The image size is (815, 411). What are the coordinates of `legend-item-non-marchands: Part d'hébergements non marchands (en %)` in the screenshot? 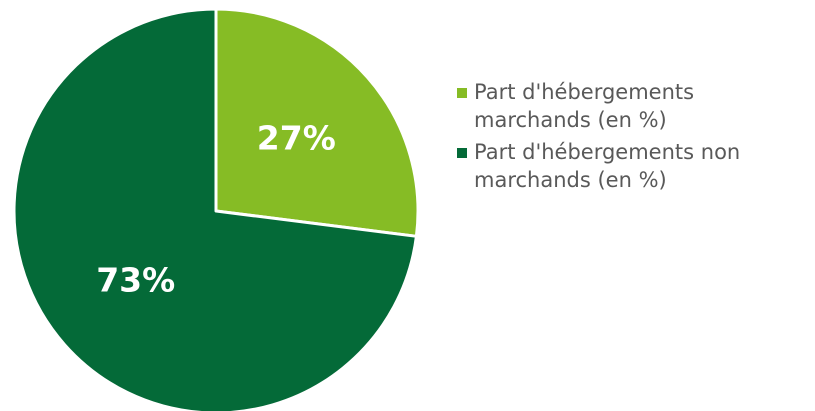 It's located at (632, 166).